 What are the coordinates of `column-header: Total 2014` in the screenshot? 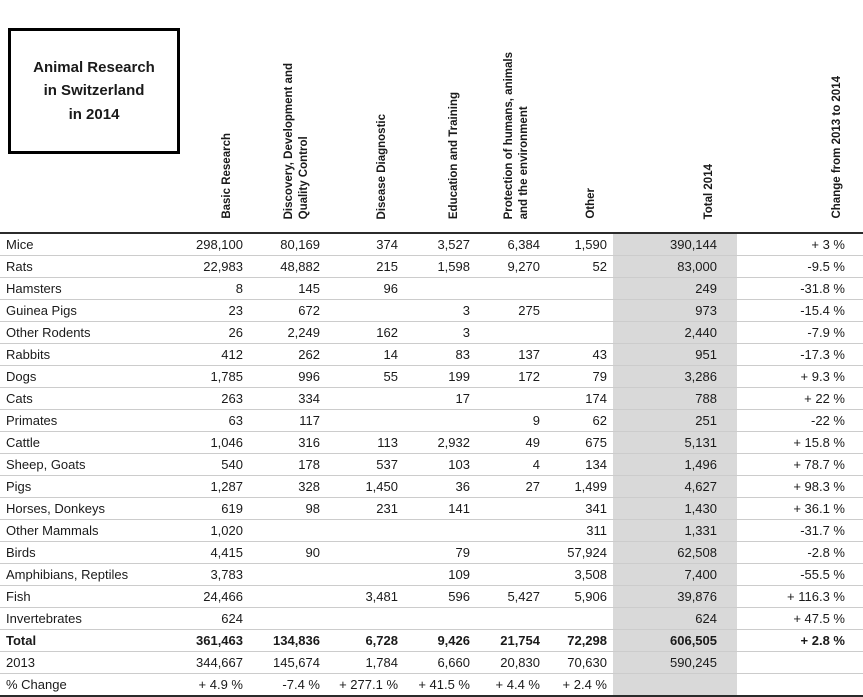 It's located at (675, 117).